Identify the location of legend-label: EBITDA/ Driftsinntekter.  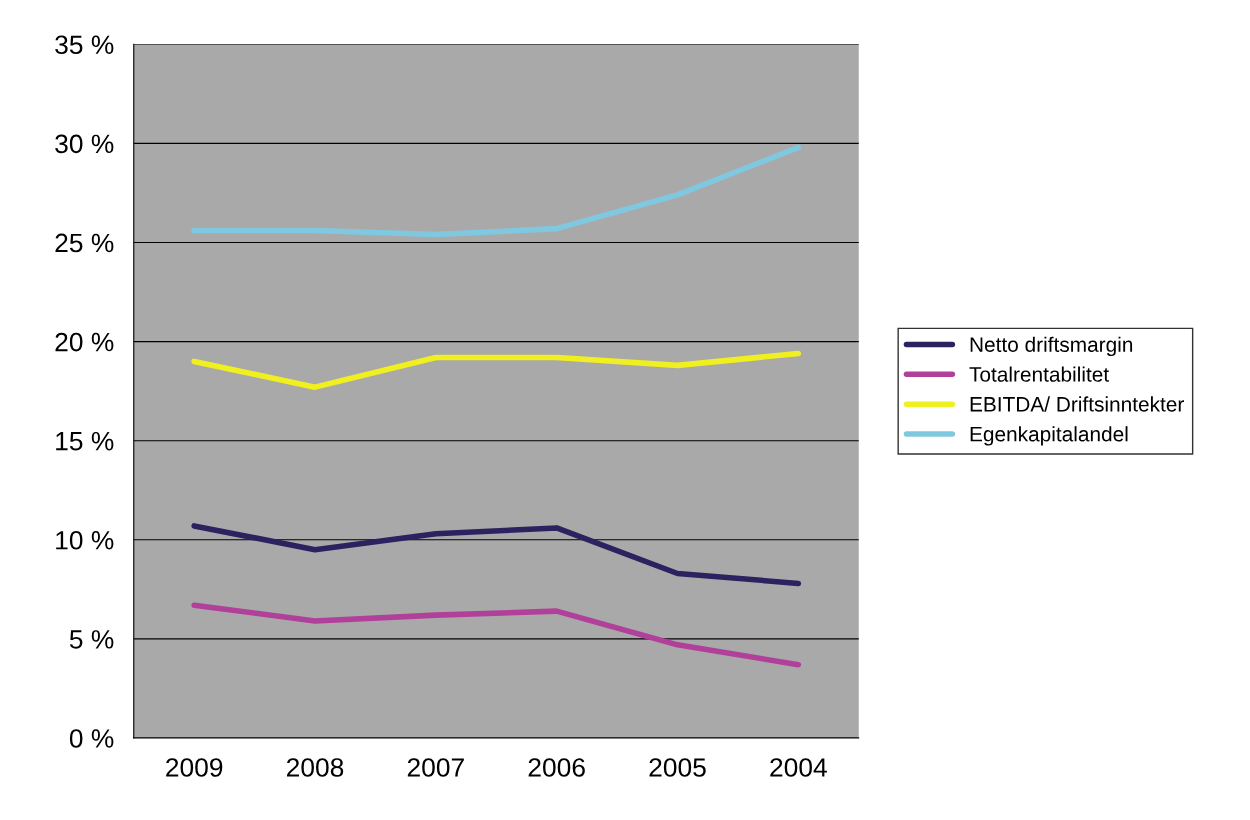
(1077, 404).